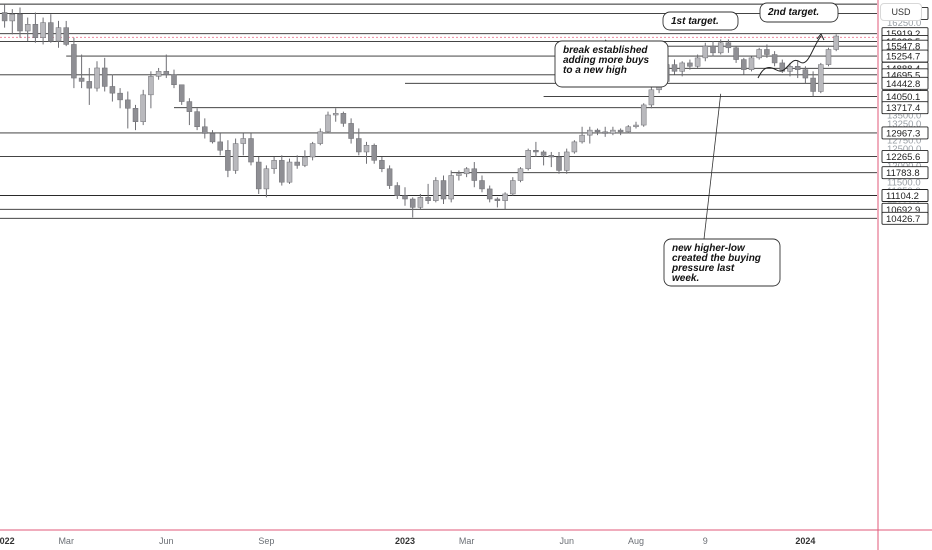  Describe the element at coordinates (466, 537) in the screenshot. I see `time-axis: 2022 Mar Jun Sep 2023 Mar Jun Aug 9 2024` at that location.